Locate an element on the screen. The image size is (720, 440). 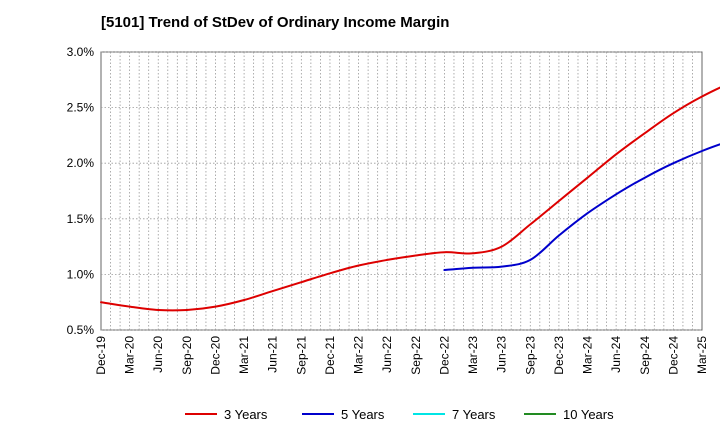
x-tick-label: Dec-21 is located at coordinates (330, 355).